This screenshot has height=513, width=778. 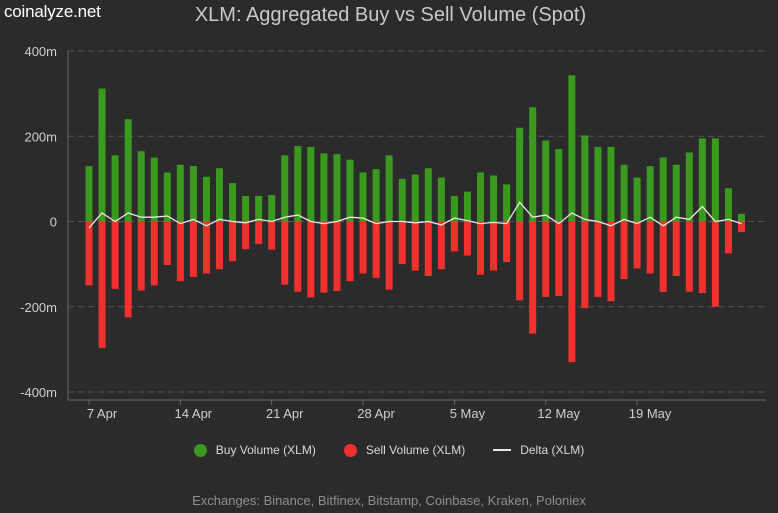 I want to click on brand-logo: coinalyze.net, so click(x=52, y=11).